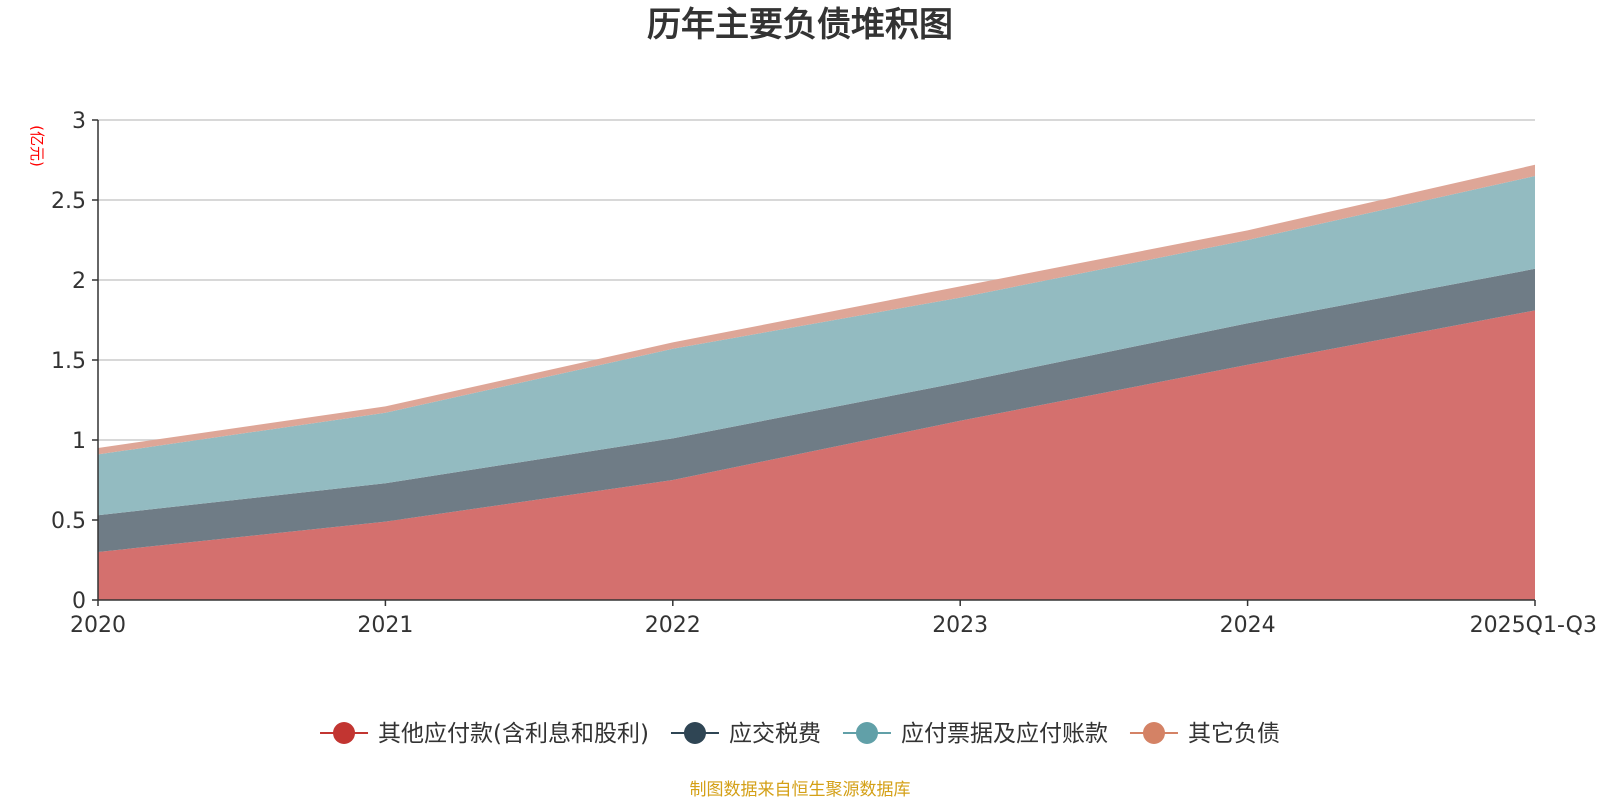  Describe the element at coordinates (513, 734) in the screenshot. I see `legend-label: 其他应付款(含利息和股利)` at that location.